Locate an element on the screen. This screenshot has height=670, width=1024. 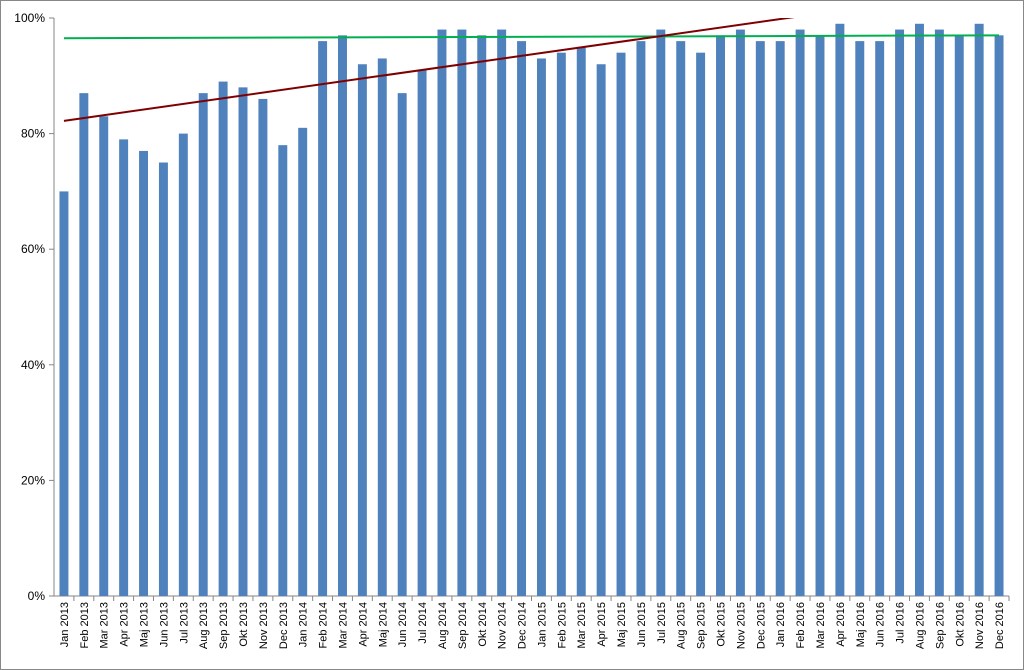
x-tick-label: Sep 2014 is located at coordinates (463, 625).